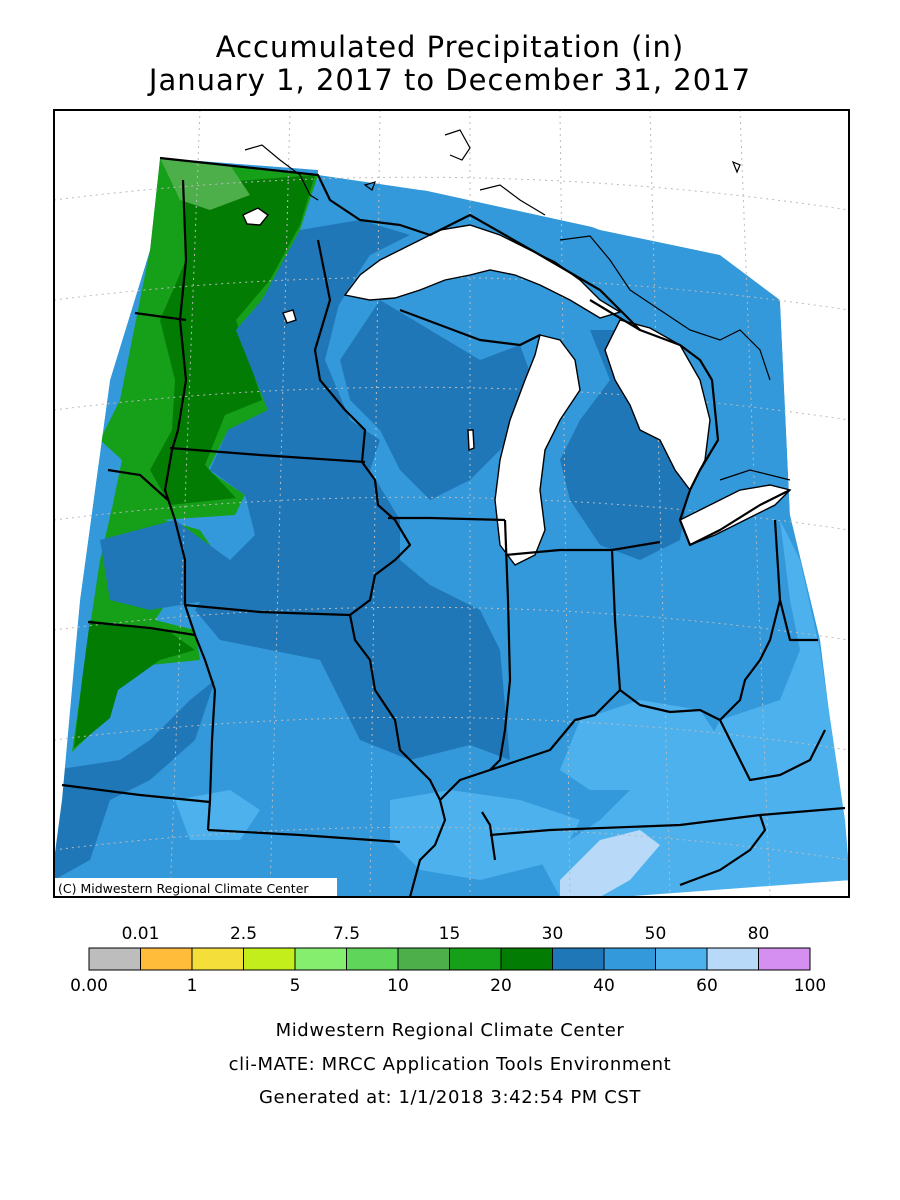  What do you see at coordinates (256, 216) in the screenshot?
I see `lake-of-woods` at bounding box center [256, 216].